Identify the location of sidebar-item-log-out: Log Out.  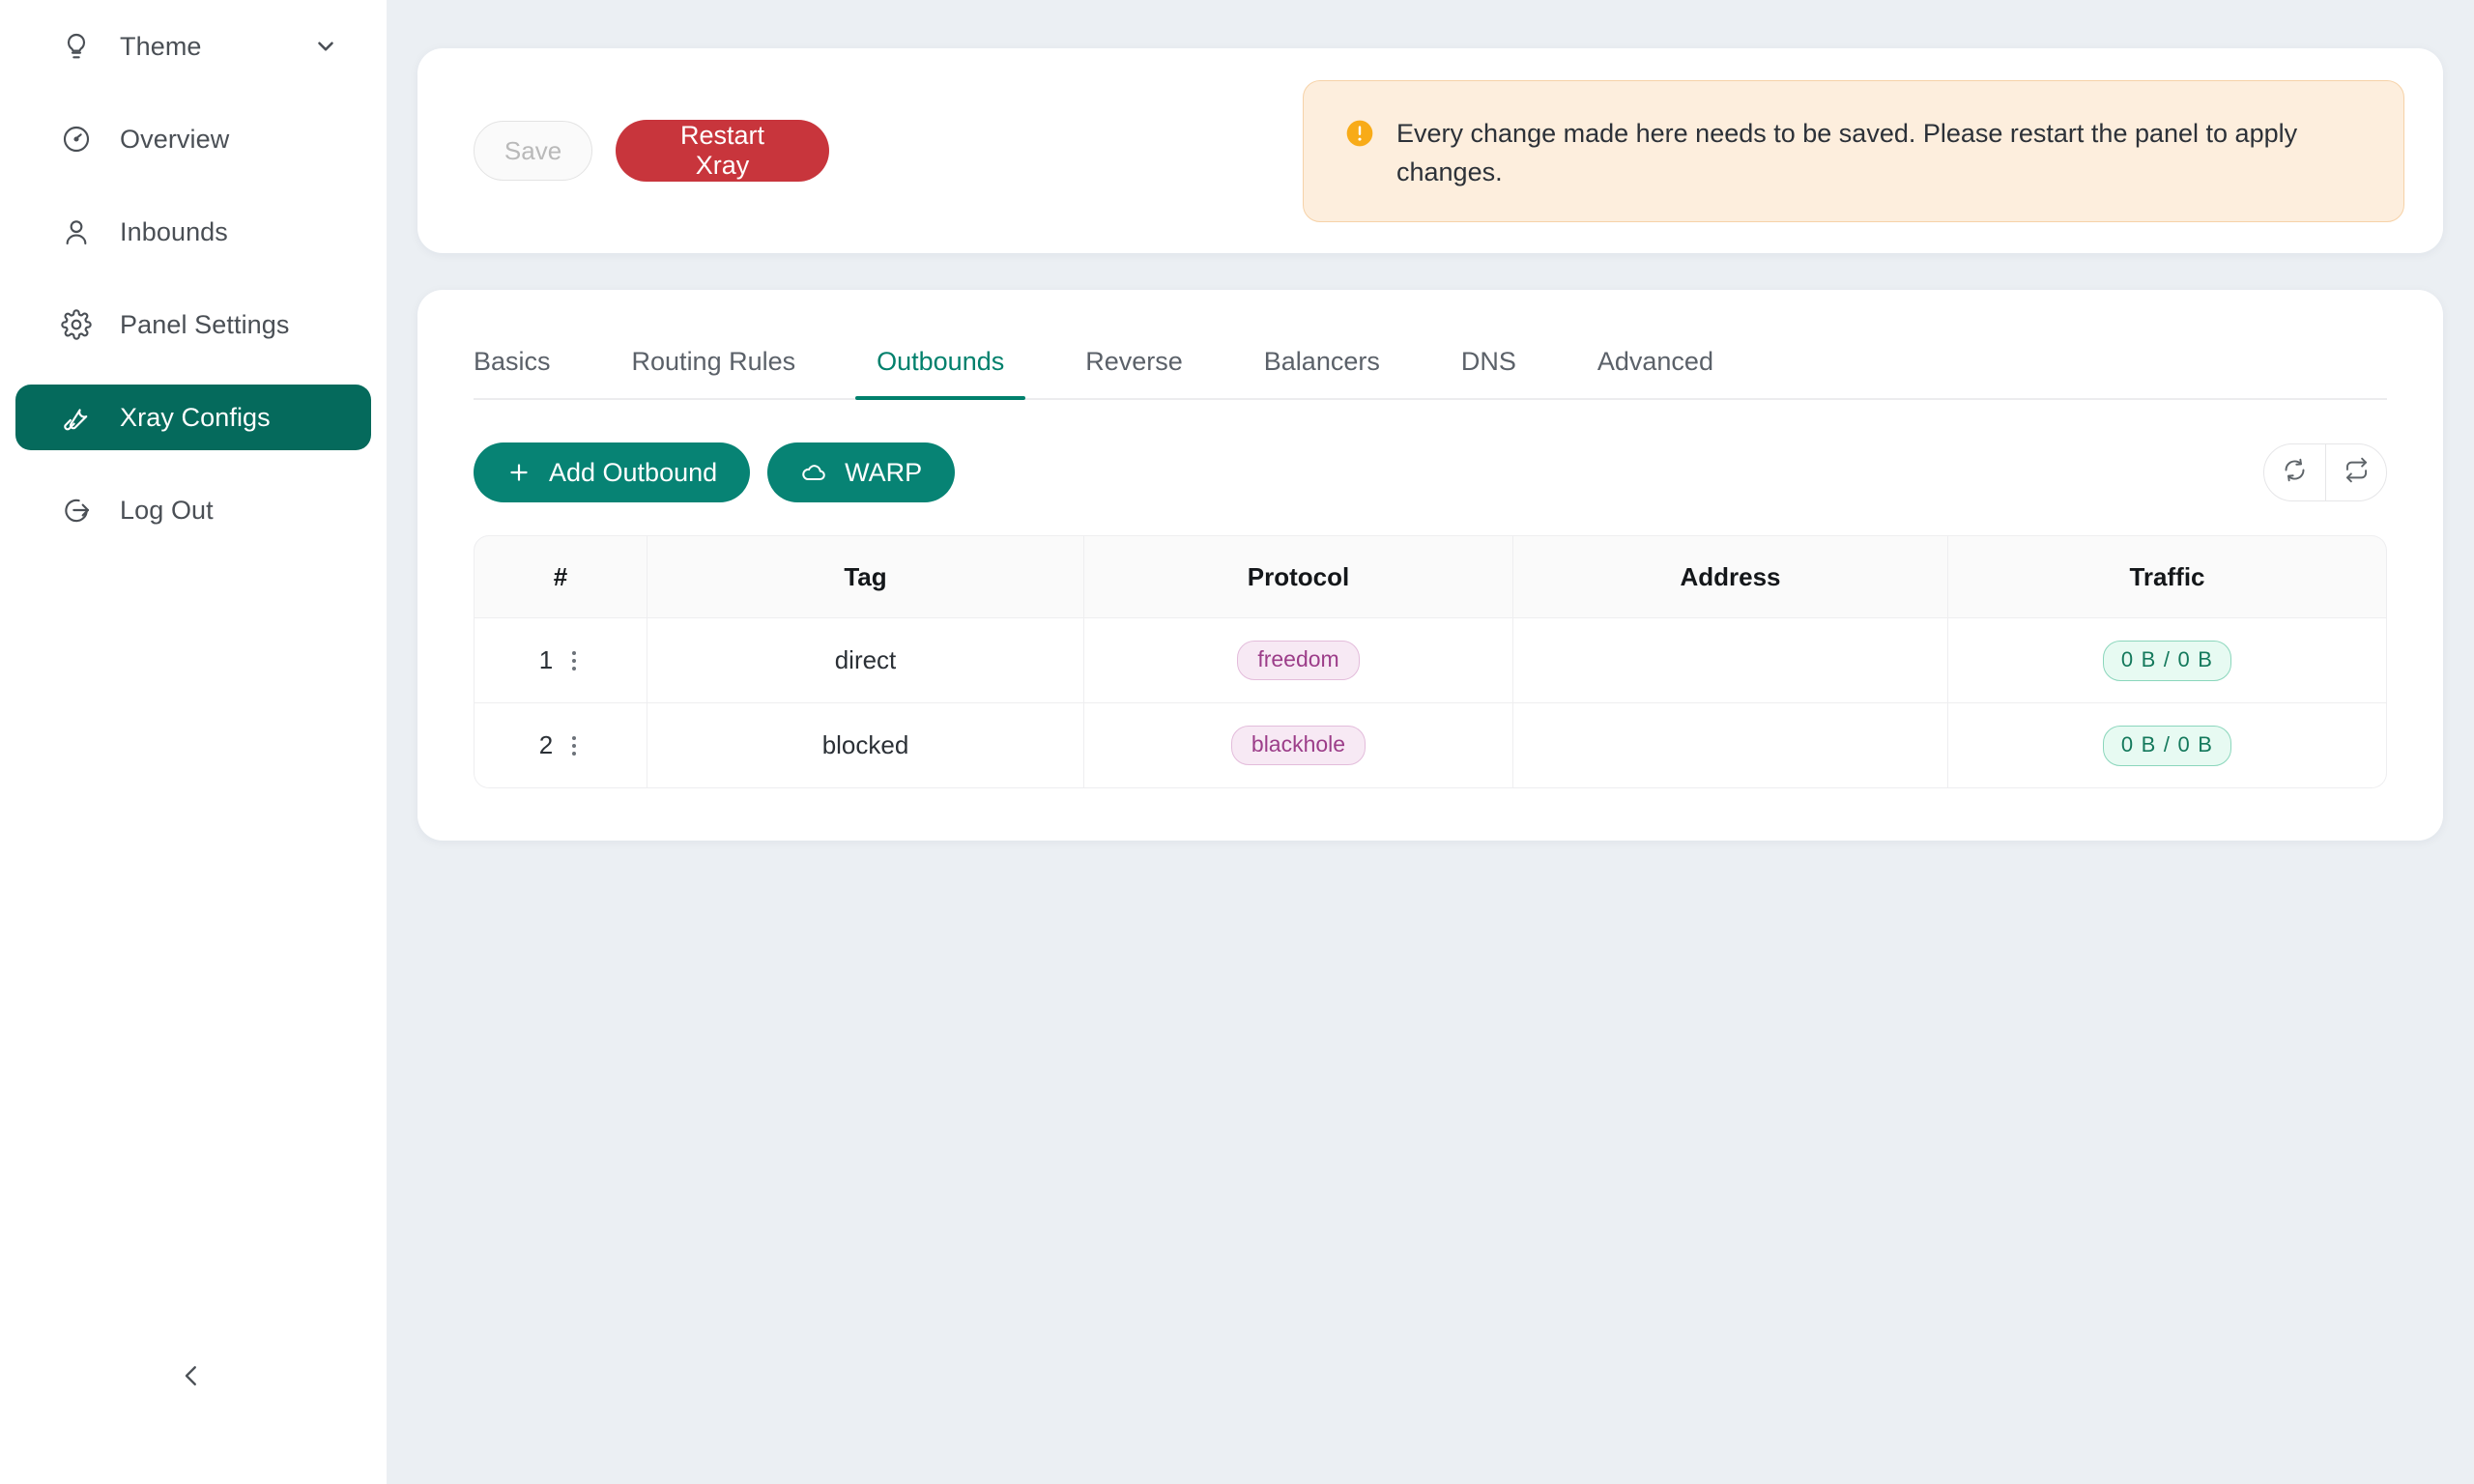
(193, 510).